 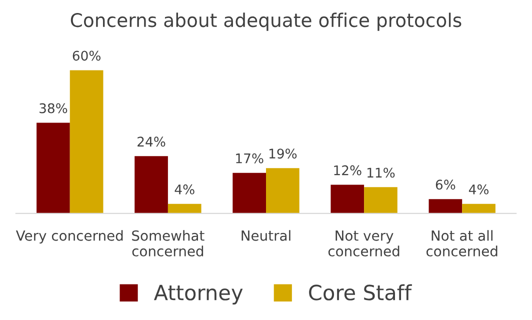 What do you see at coordinates (152, 141) in the screenshot?
I see `data-label: 24%` at bounding box center [152, 141].